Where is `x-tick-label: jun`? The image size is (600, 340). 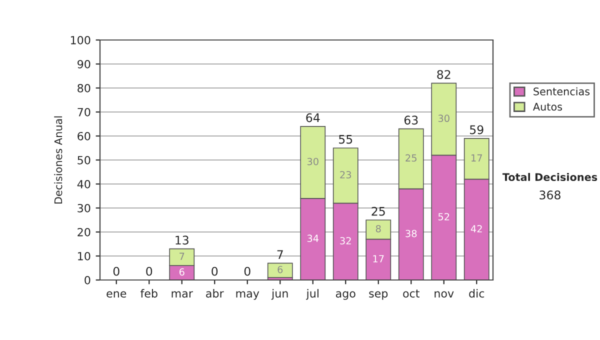
x-tick-label: jun is located at coordinates (279, 294).